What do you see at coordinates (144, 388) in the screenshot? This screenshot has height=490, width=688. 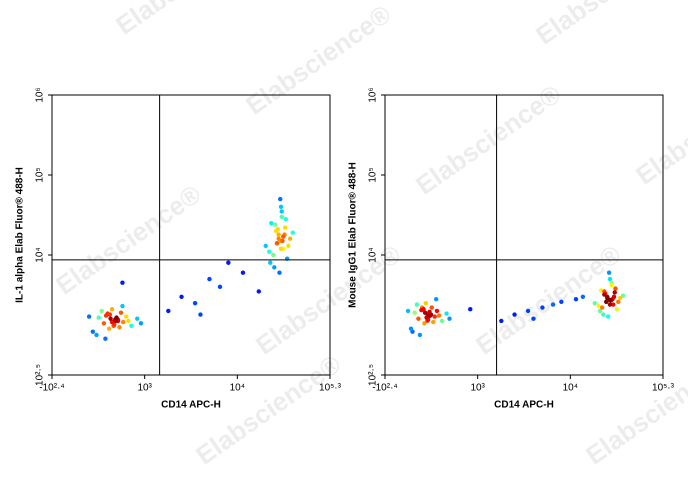 I see `x-tick-label: 10³` at bounding box center [144, 388].